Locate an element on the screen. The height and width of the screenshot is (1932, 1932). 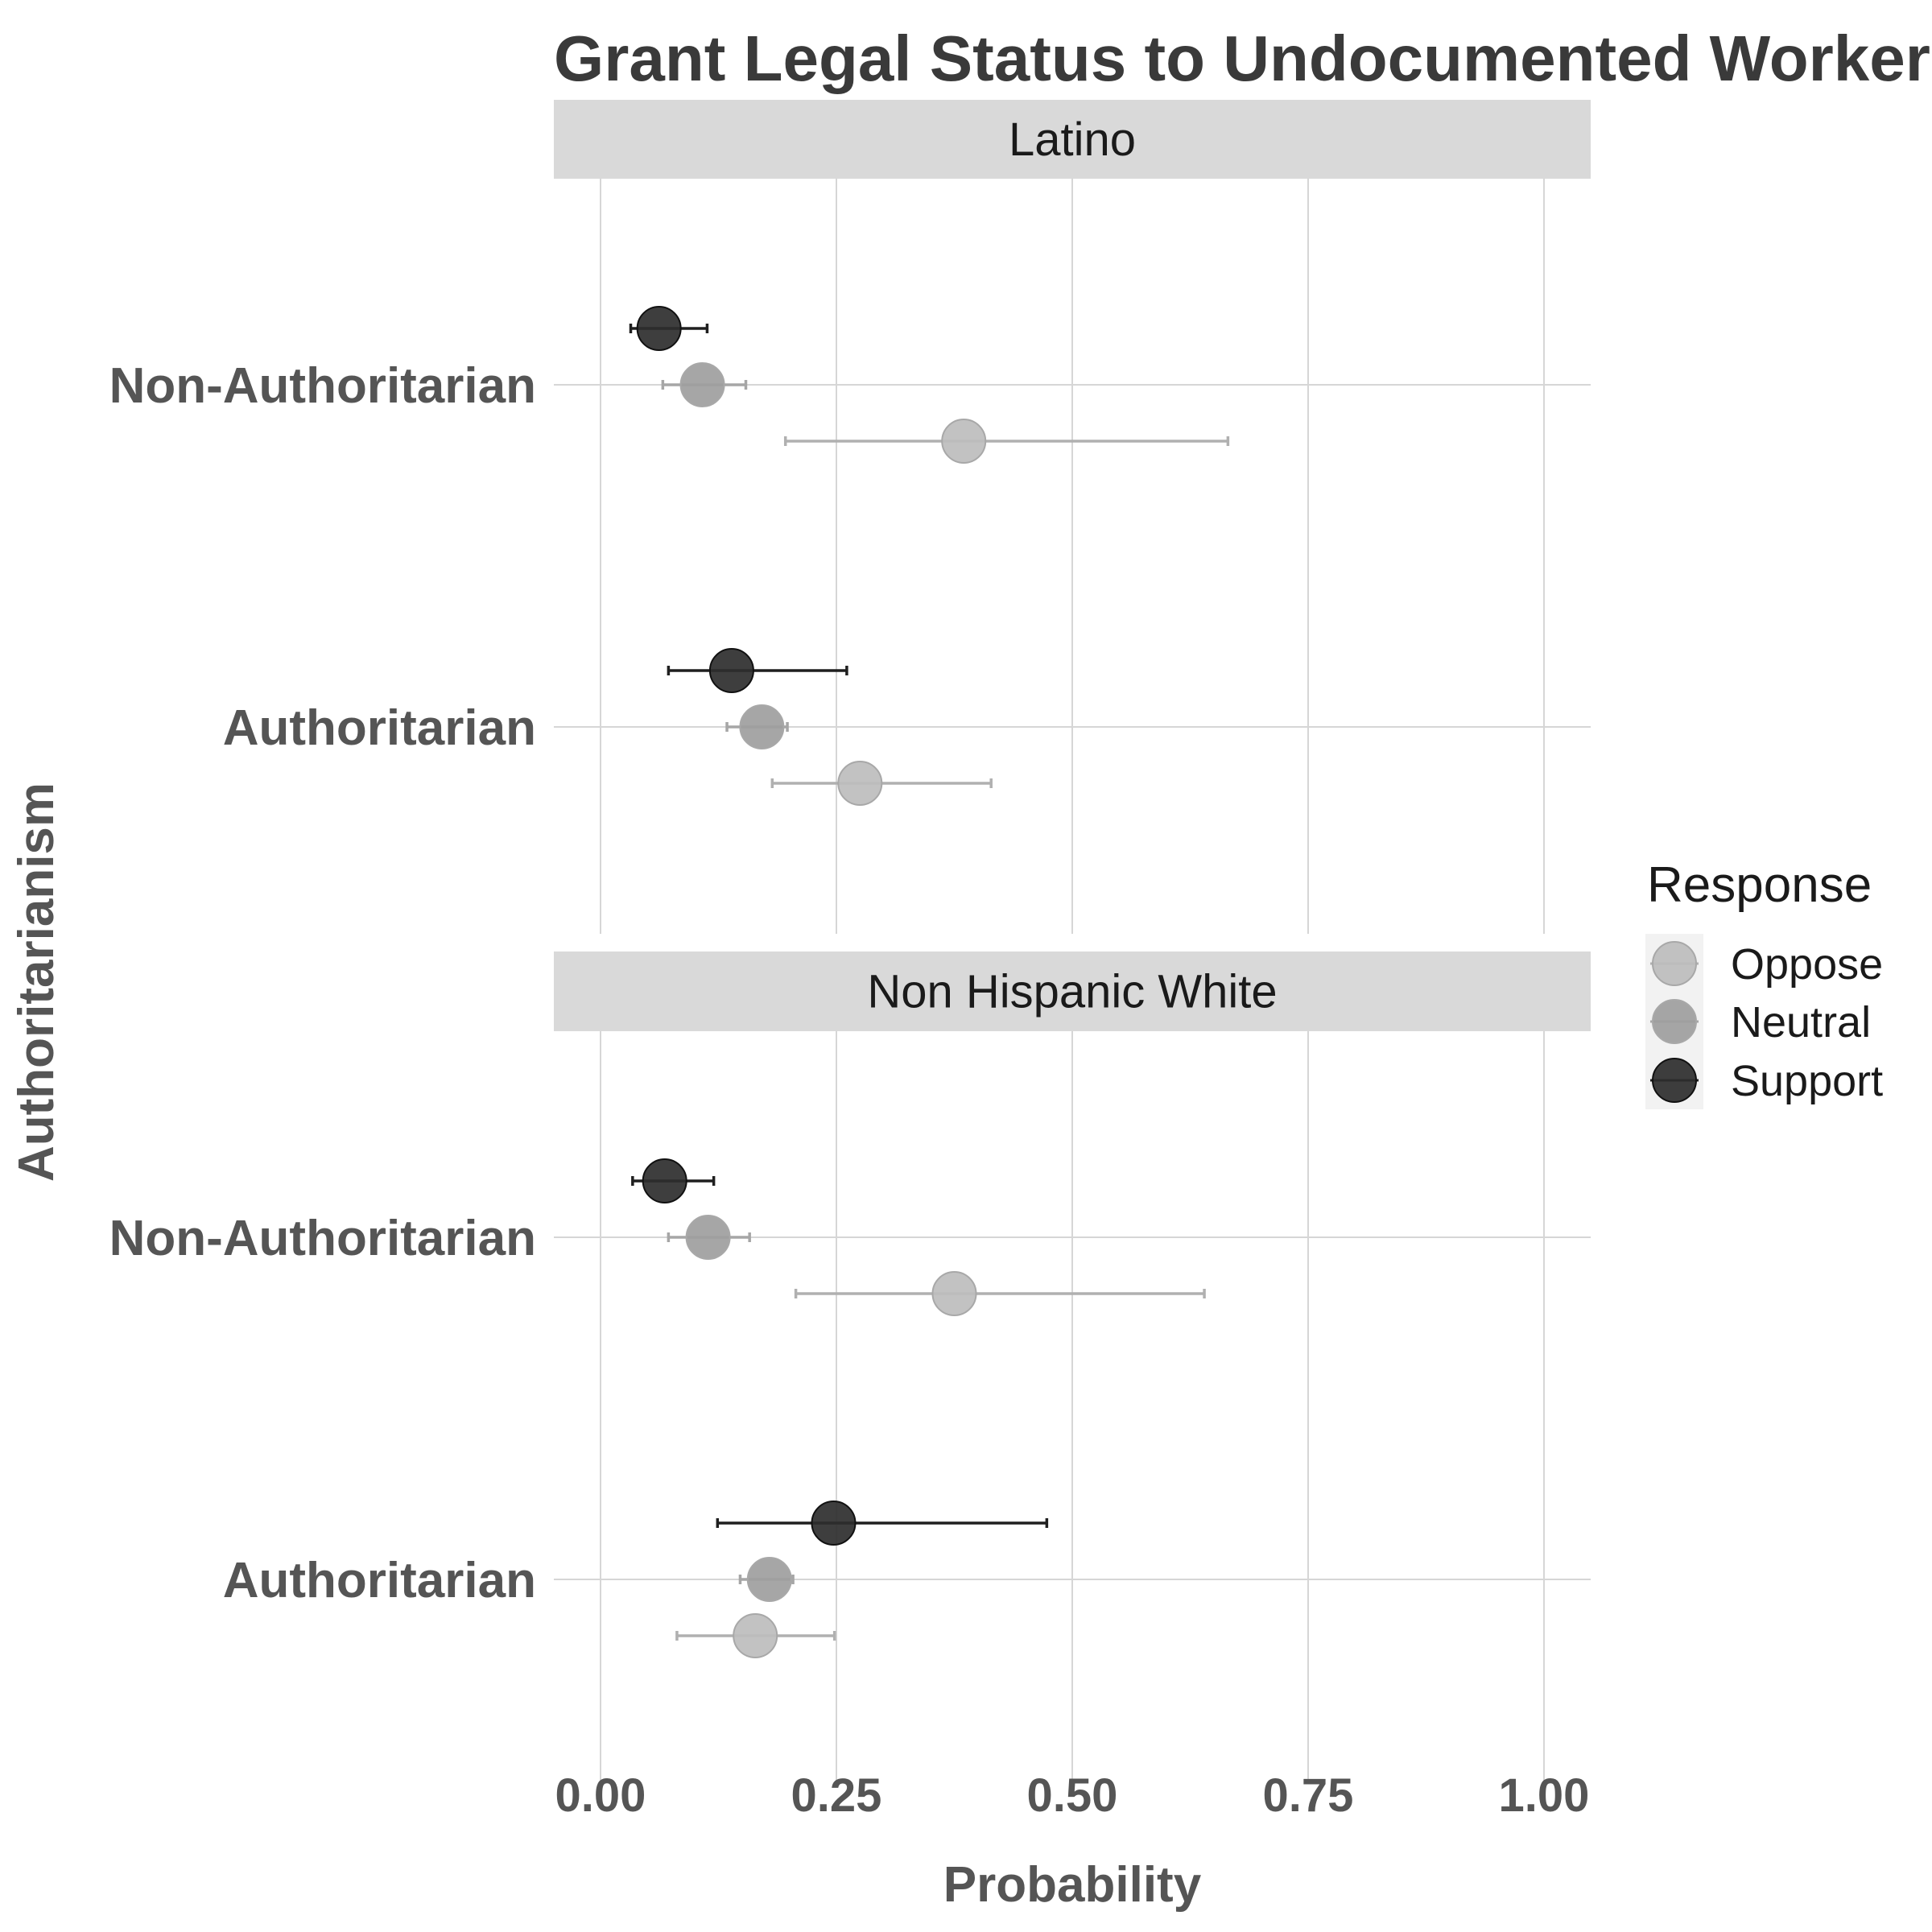
legend-label: Neutral is located at coordinates (1801, 1022).